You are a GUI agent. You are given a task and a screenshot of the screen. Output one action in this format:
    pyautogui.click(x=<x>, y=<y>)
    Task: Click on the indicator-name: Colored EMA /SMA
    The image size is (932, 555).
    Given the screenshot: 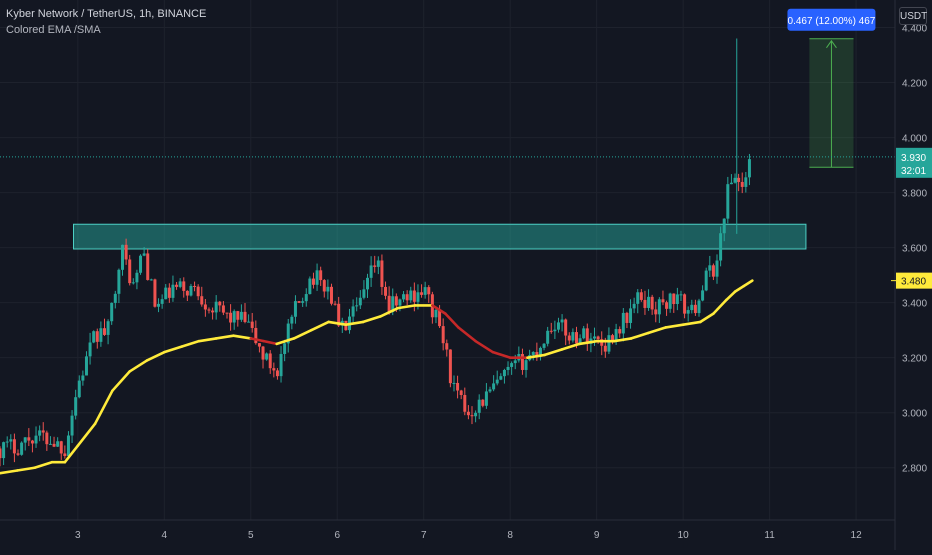 What is the action you would take?
    pyautogui.click(x=53, y=30)
    